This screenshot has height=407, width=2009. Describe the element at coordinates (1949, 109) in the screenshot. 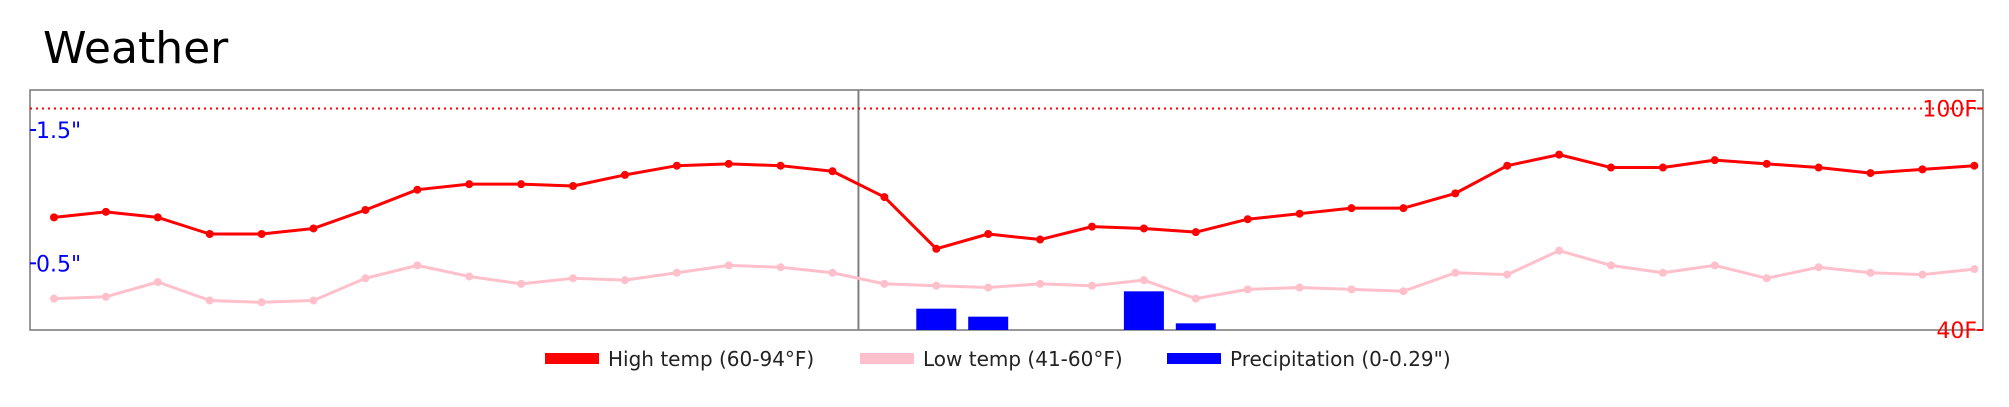

I see `temp-tick-label: 100F` at that location.